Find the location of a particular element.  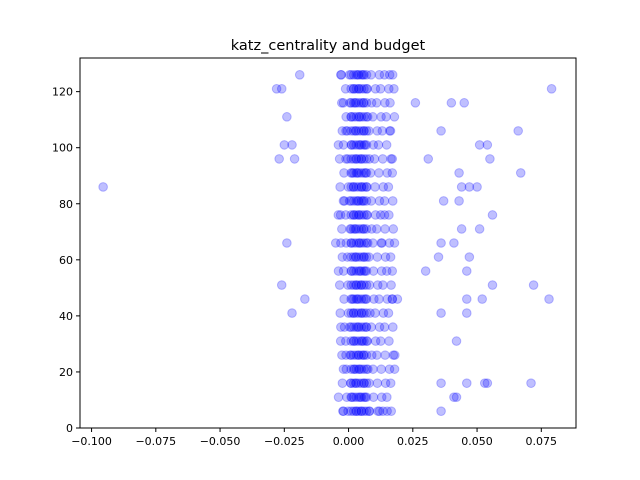

y-axis: 0 20 40 60 80 100 120 is located at coordinates (66, 260).